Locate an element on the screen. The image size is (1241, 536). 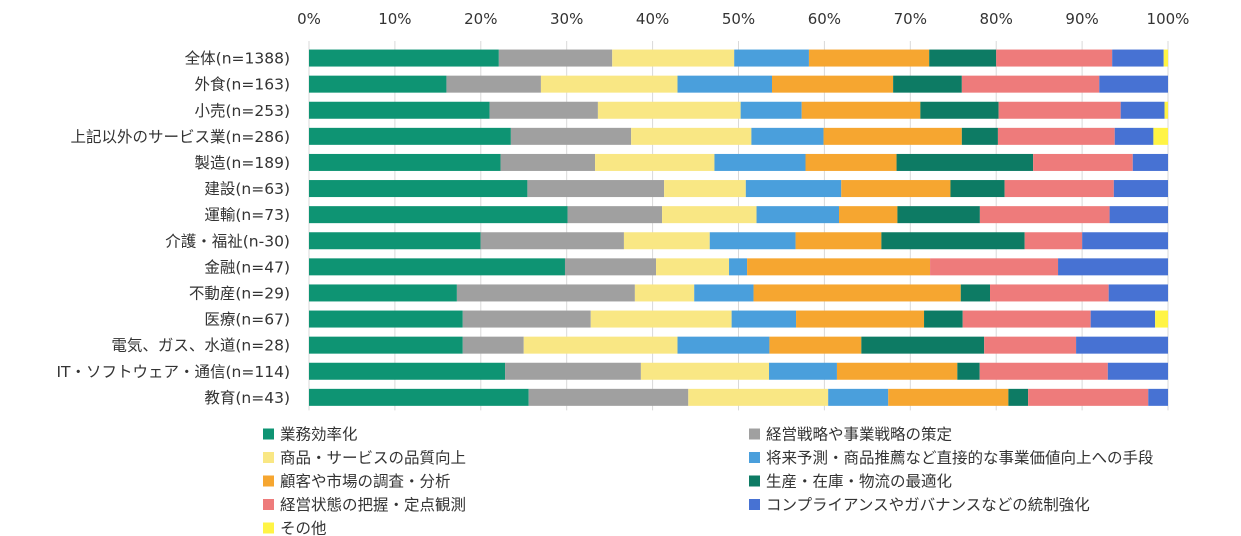
category-label: 医療(n=67) is located at coordinates (247, 320).